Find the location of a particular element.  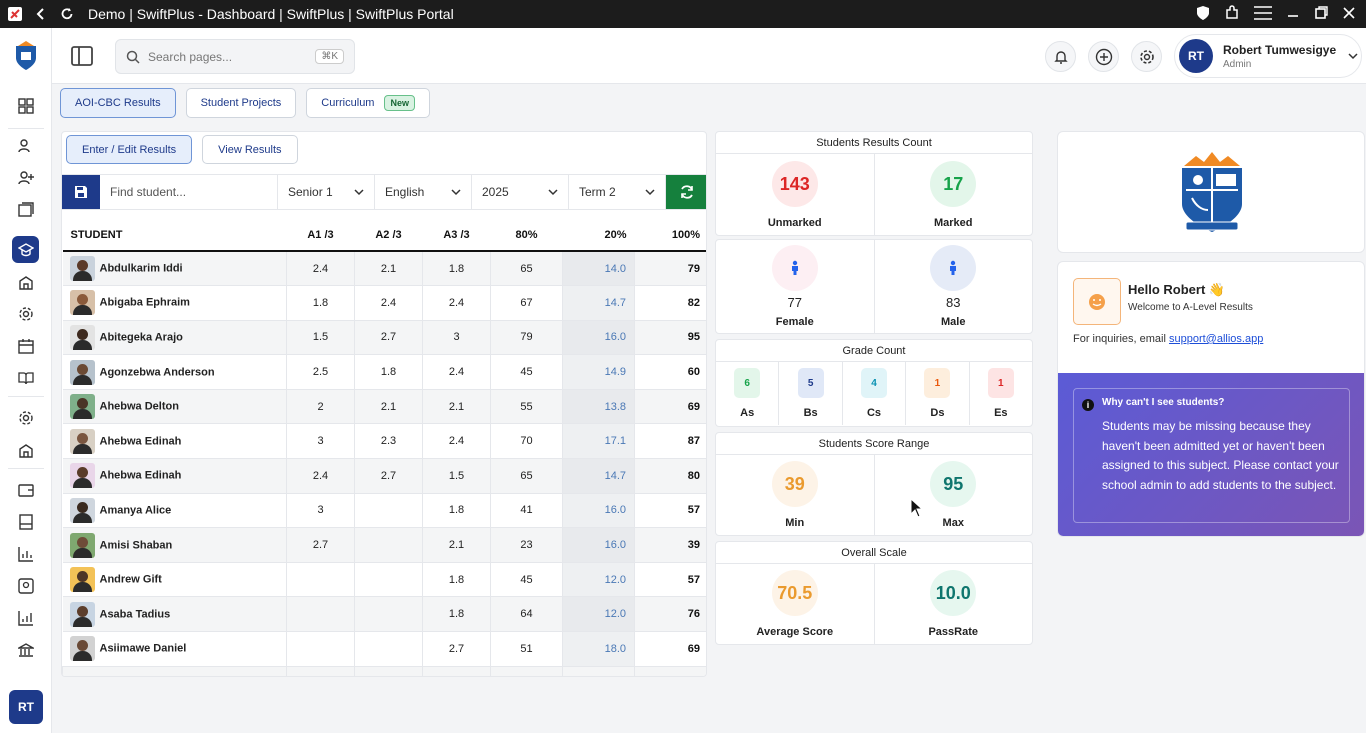

book-icon is located at coordinates (26, 378).